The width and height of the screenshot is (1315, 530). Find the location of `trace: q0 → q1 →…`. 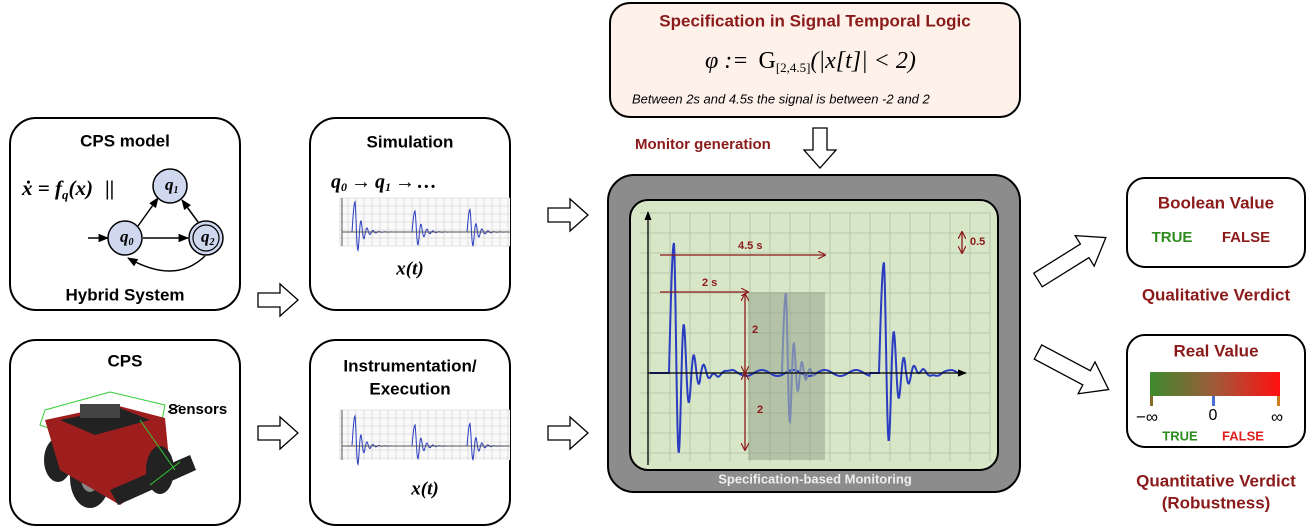

trace: q0 → q1 →… is located at coordinates (384, 182).